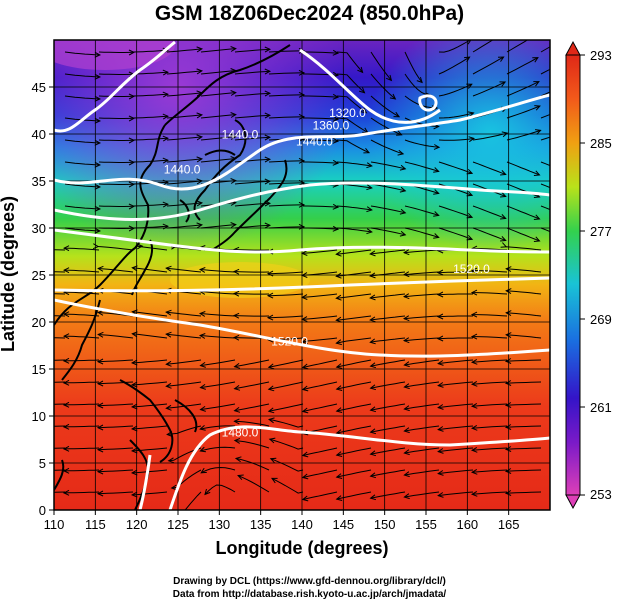 This screenshot has height=605, width=619. I want to click on contour-label: 1440.0, so click(240, 135).